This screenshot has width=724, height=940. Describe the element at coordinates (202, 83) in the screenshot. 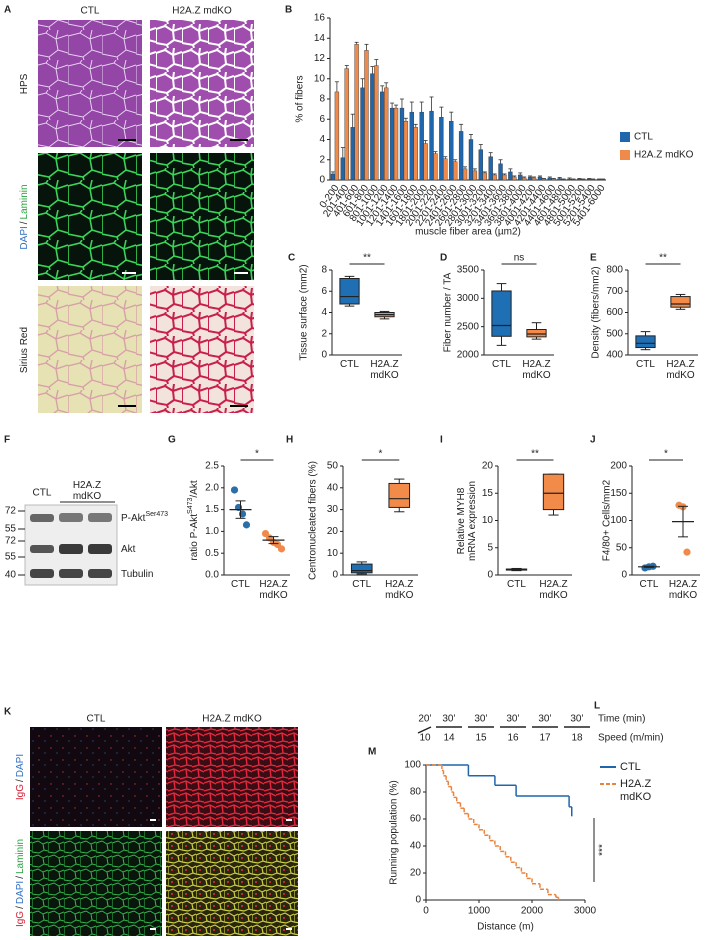

I see `hps-image-ko` at that location.